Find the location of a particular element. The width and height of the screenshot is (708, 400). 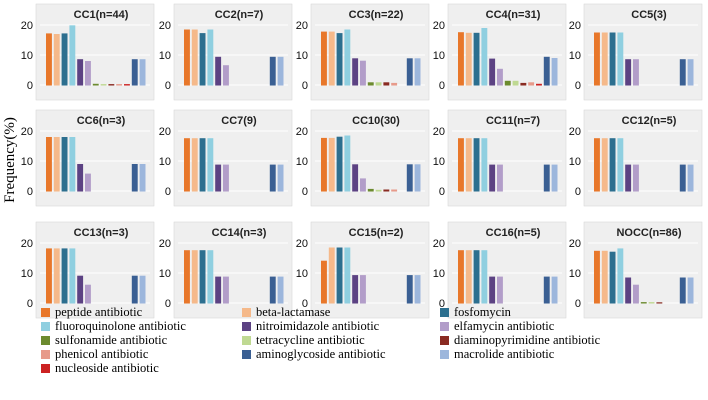

panel-title: NOCC(n=86) is located at coordinates (648, 233).